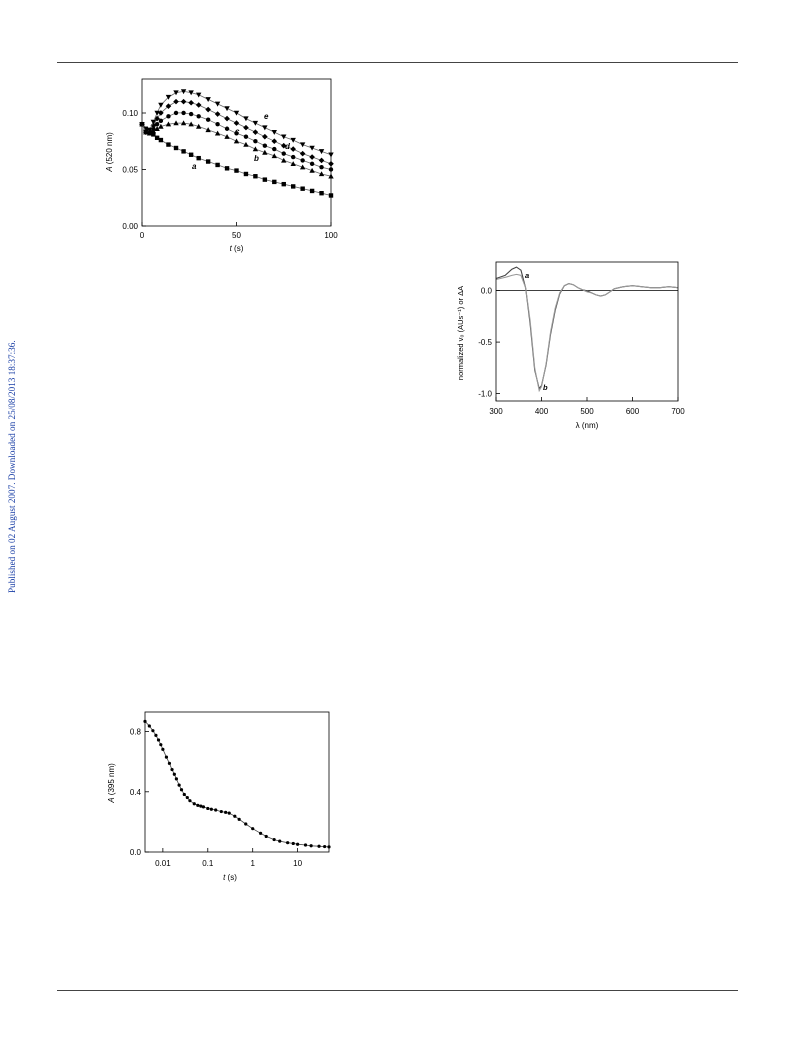  Describe the element at coordinates (256, 158) in the screenshot. I see `curve-label-b: b` at that location.